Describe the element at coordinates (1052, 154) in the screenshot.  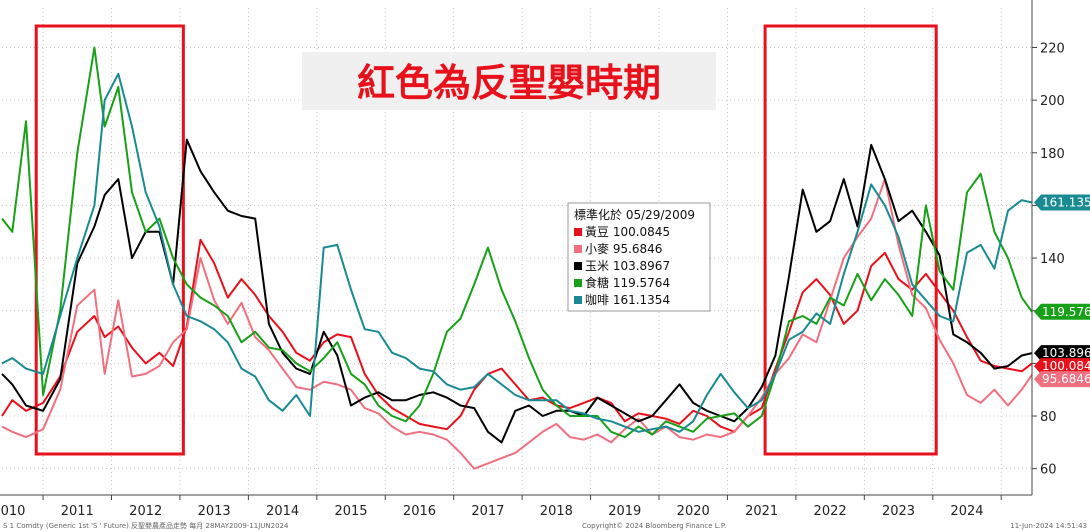
I see `y-tick-label: 180` at that location.